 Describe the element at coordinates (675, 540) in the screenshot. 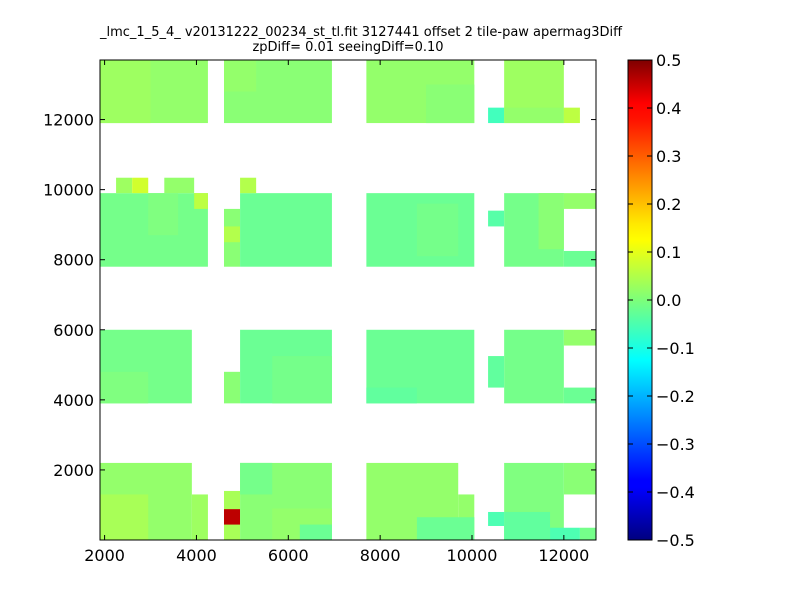

I see `colorbar-tick-label: −0.5` at that location.